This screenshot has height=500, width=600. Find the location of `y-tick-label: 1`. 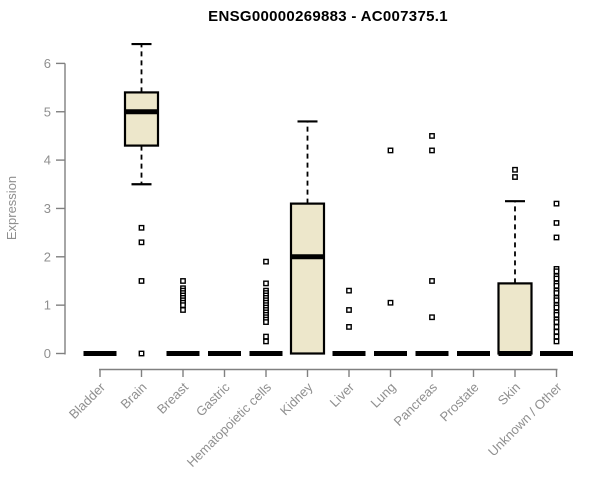

y-tick-label: 1 is located at coordinates (47, 305).